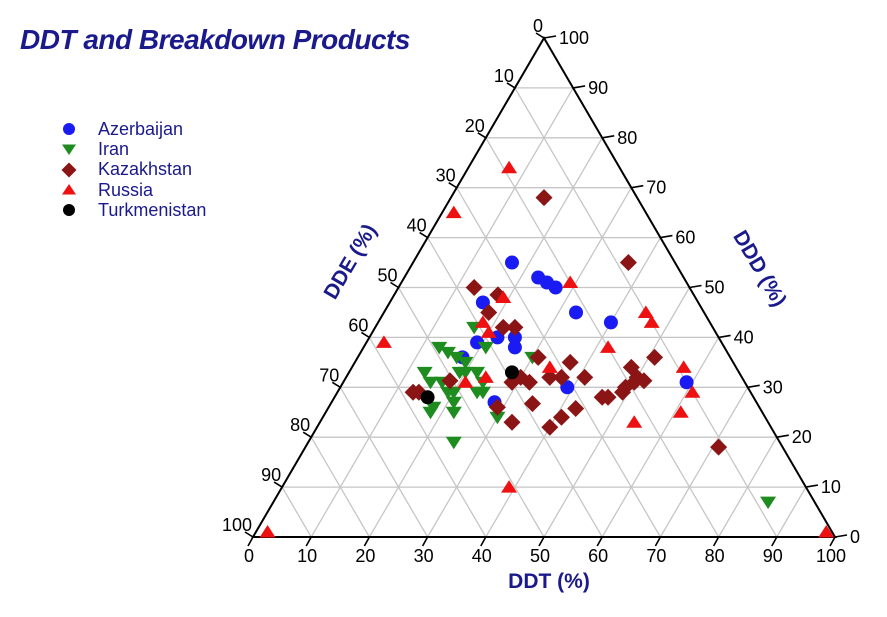 Image resolution: width=887 pixels, height=617 pixels. I want to click on axis-title-right: DDD (%), so click(759, 269).